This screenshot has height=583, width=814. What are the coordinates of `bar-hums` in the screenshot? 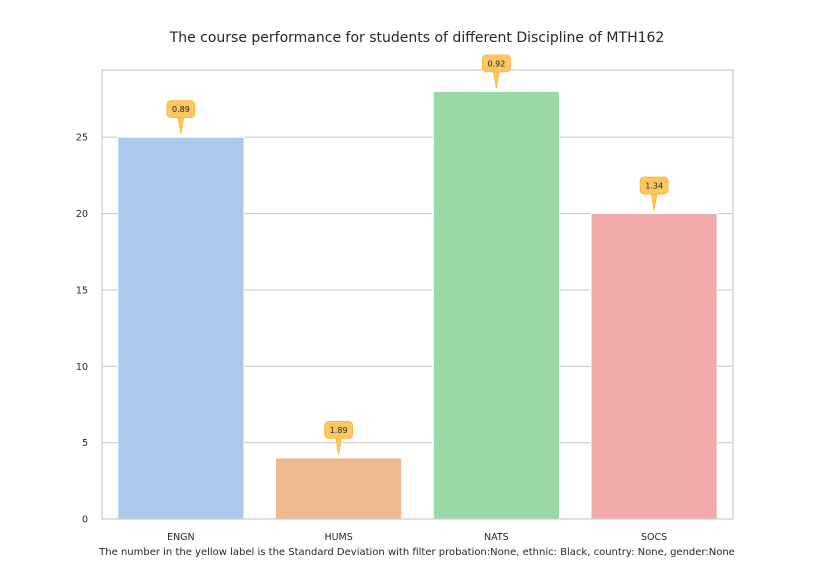 It's located at (339, 488).